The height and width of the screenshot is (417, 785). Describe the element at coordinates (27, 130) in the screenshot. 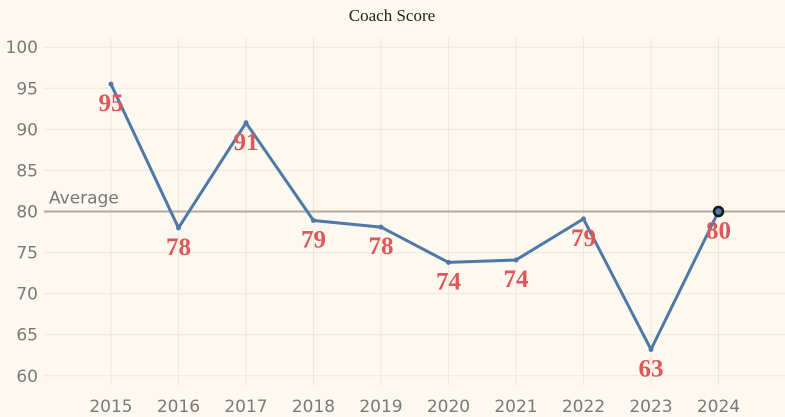

I see `y-tick-label: 90` at that location.